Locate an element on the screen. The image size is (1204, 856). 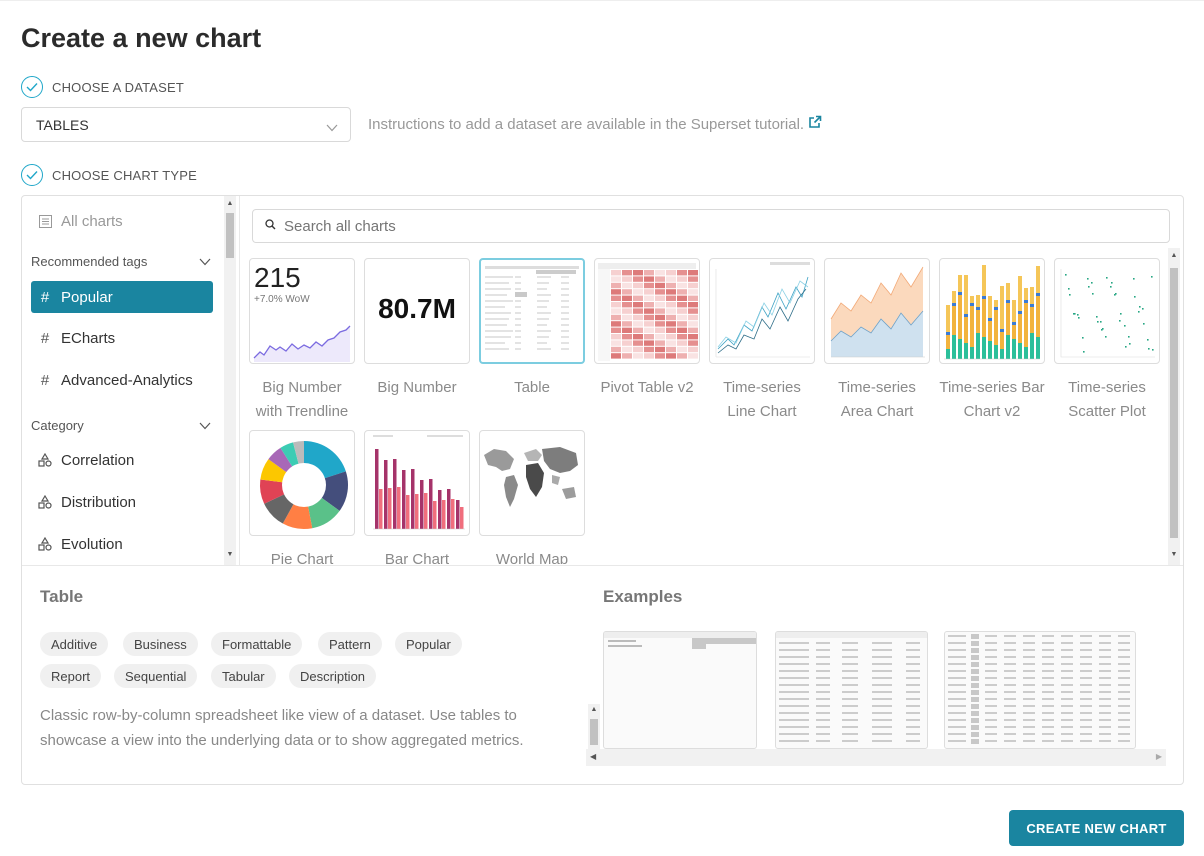
divider is located at coordinates (239, 380).